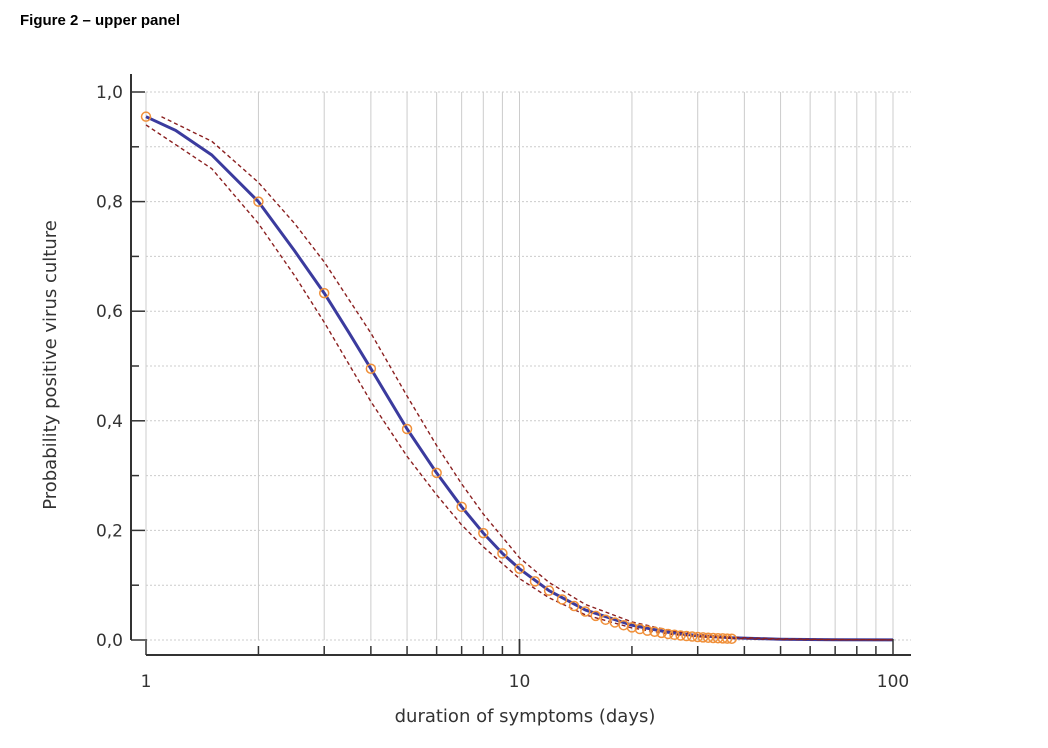 Image resolution: width=1048 pixels, height=748 pixels. I want to click on figure-title: Figure 2 – upper panel, so click(100, 20).